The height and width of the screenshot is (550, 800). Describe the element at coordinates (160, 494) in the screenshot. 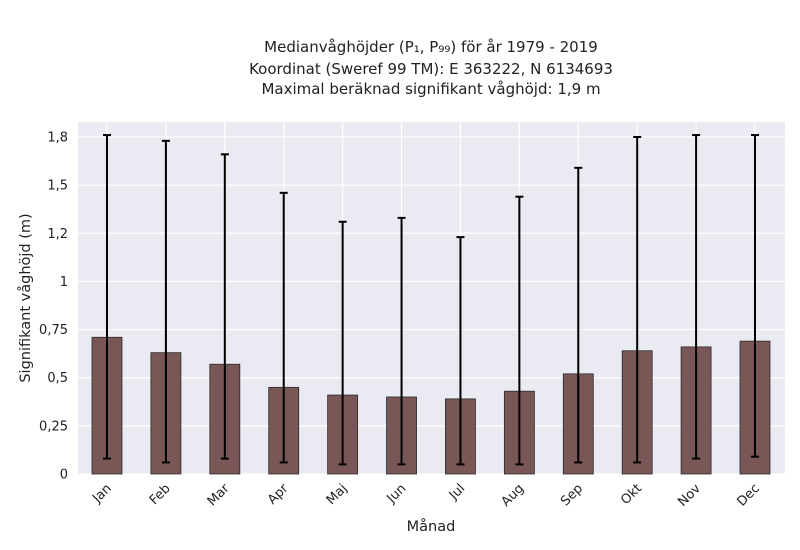

I see `x-tick-label: Feb` at that location.